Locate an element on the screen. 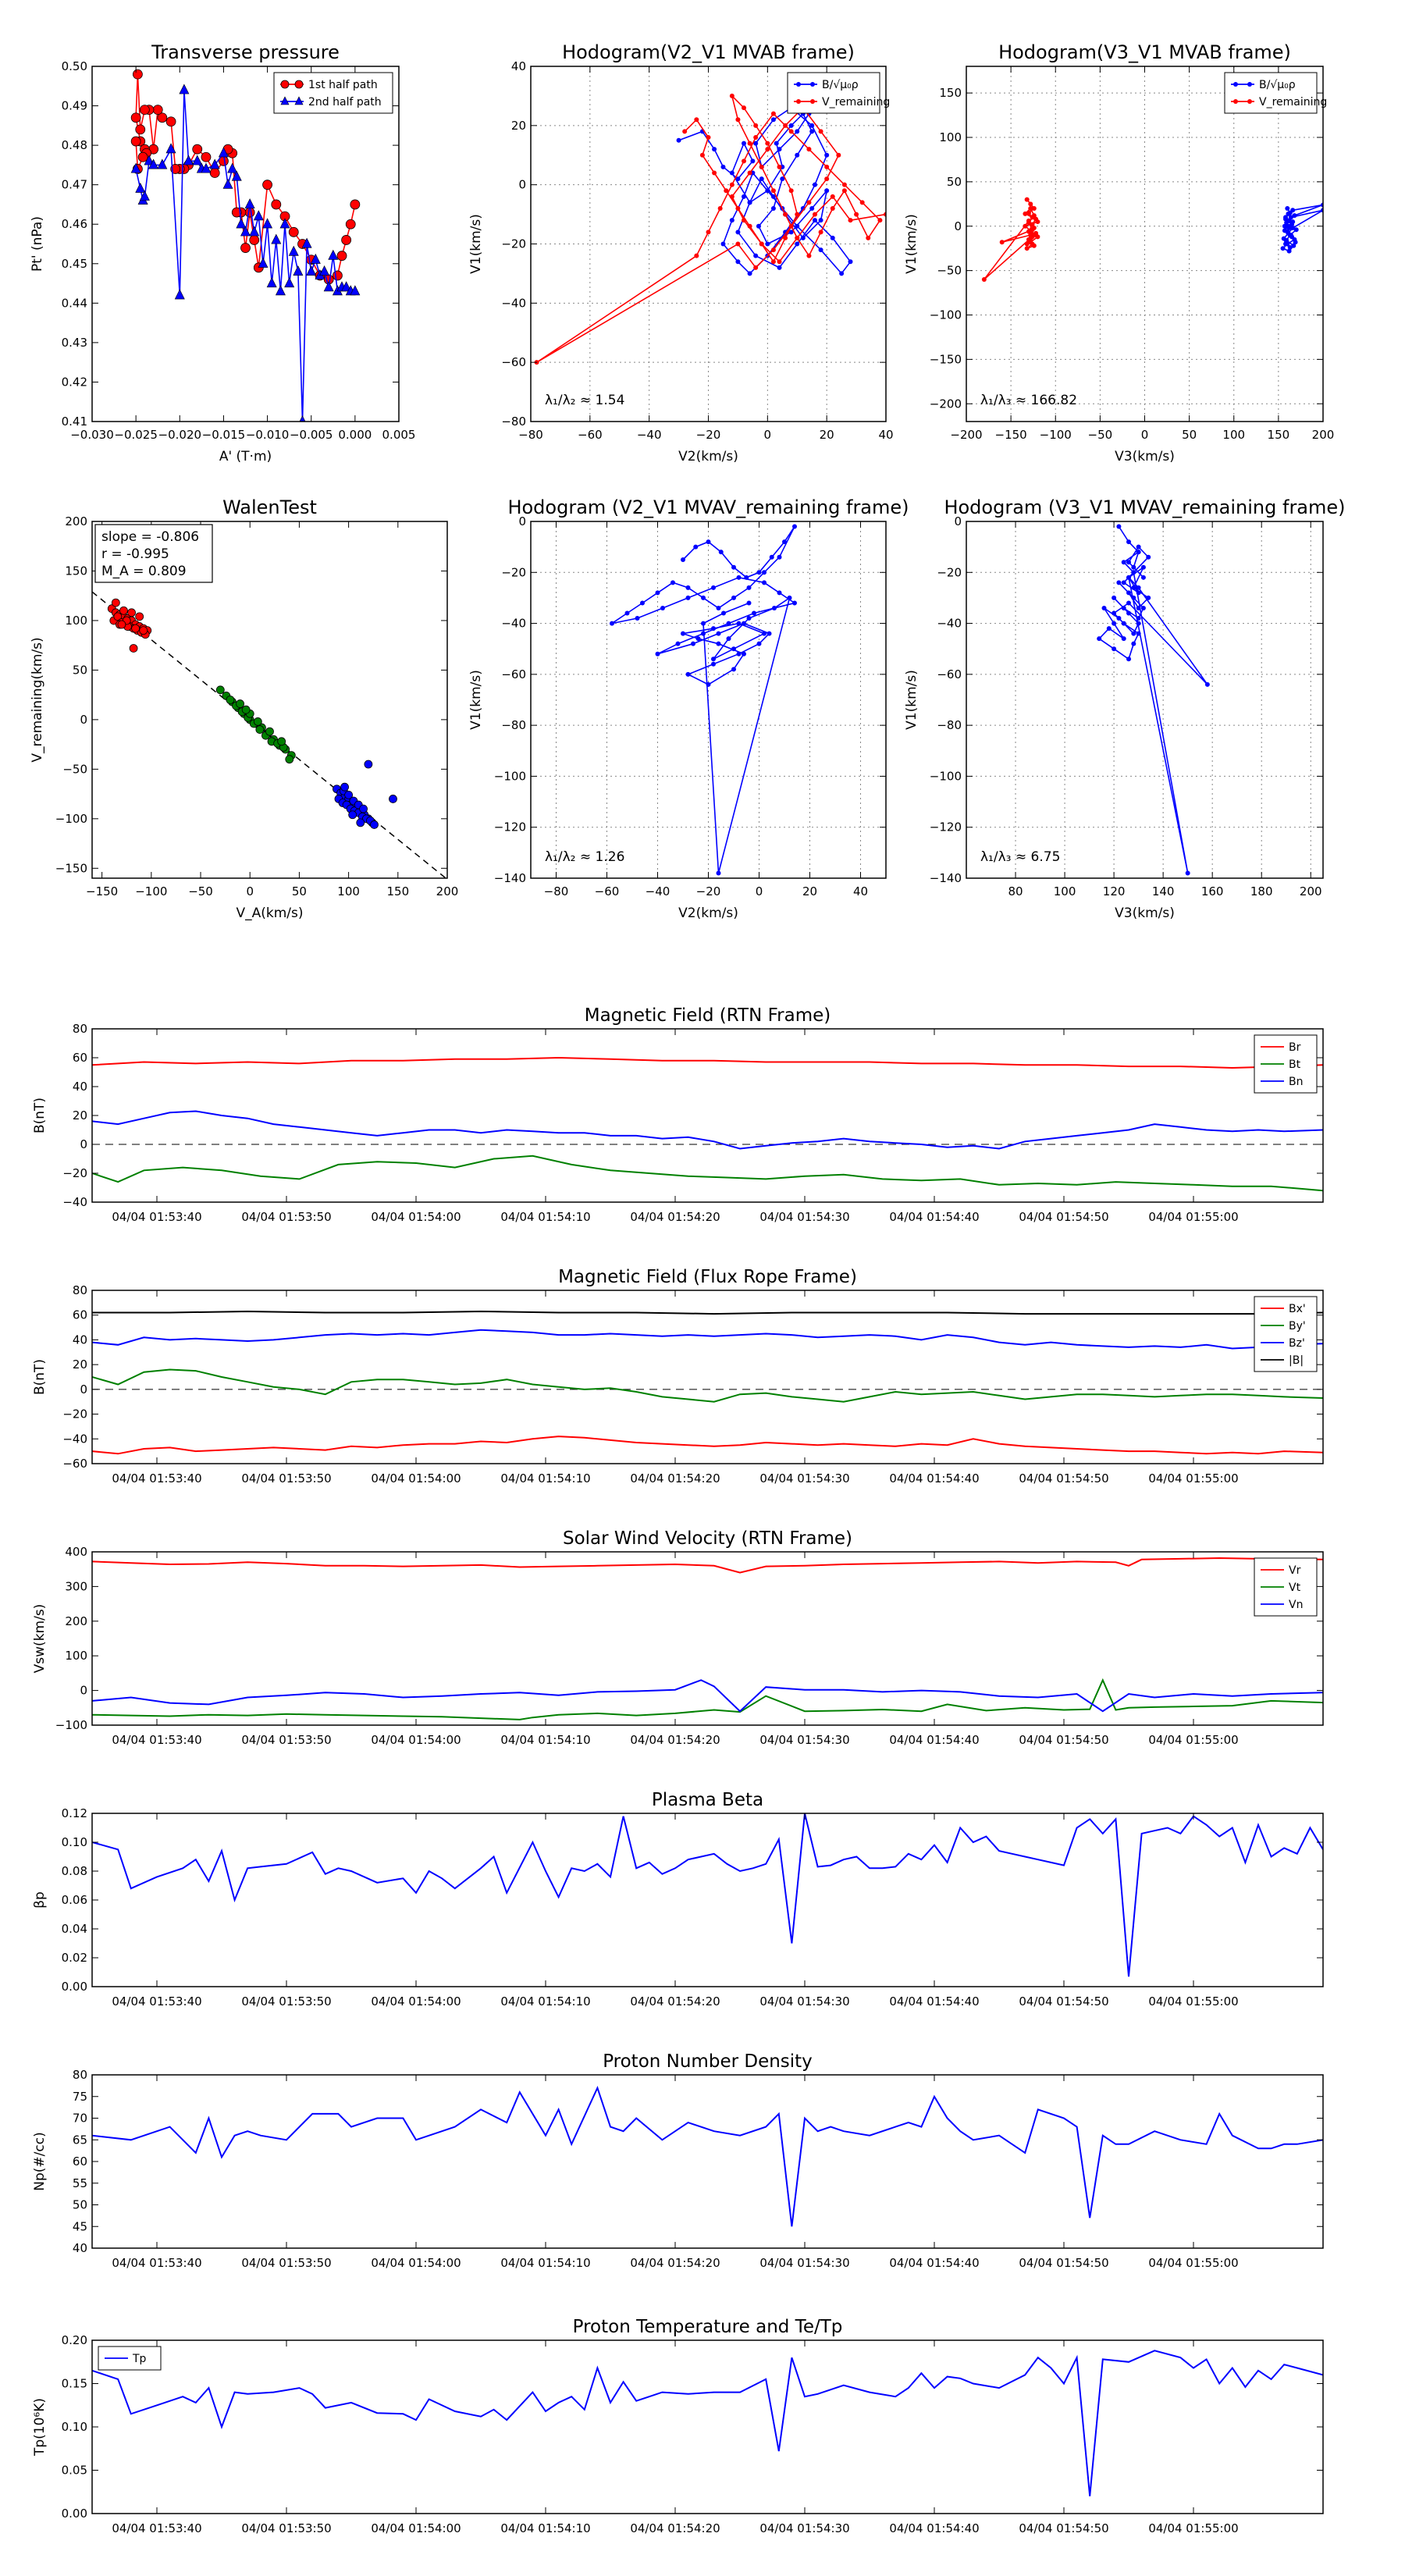 The image size is (1405, 2576). x-tick-label: −150 is located at coordinates (102, 891).